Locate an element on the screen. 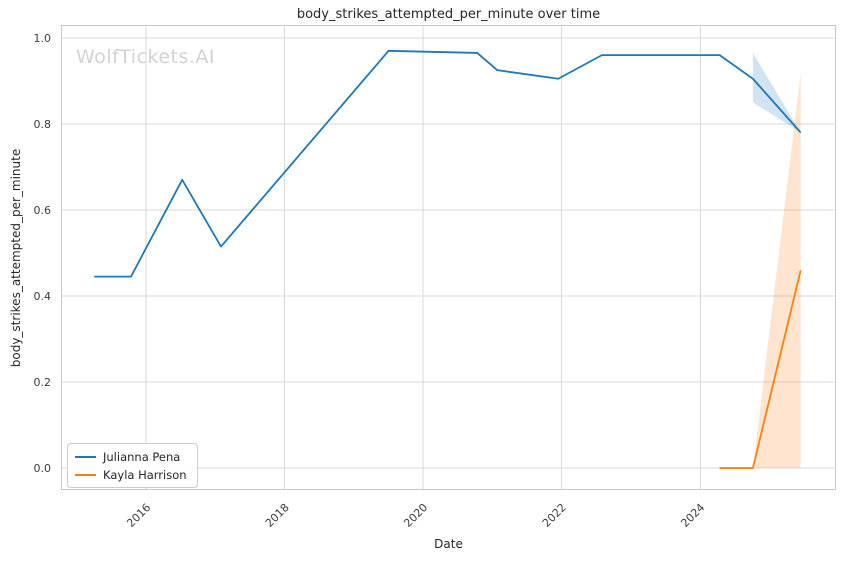 The image size is (844, 561). watermark: WolfTickets.AI is located at coordinates (146, 57).